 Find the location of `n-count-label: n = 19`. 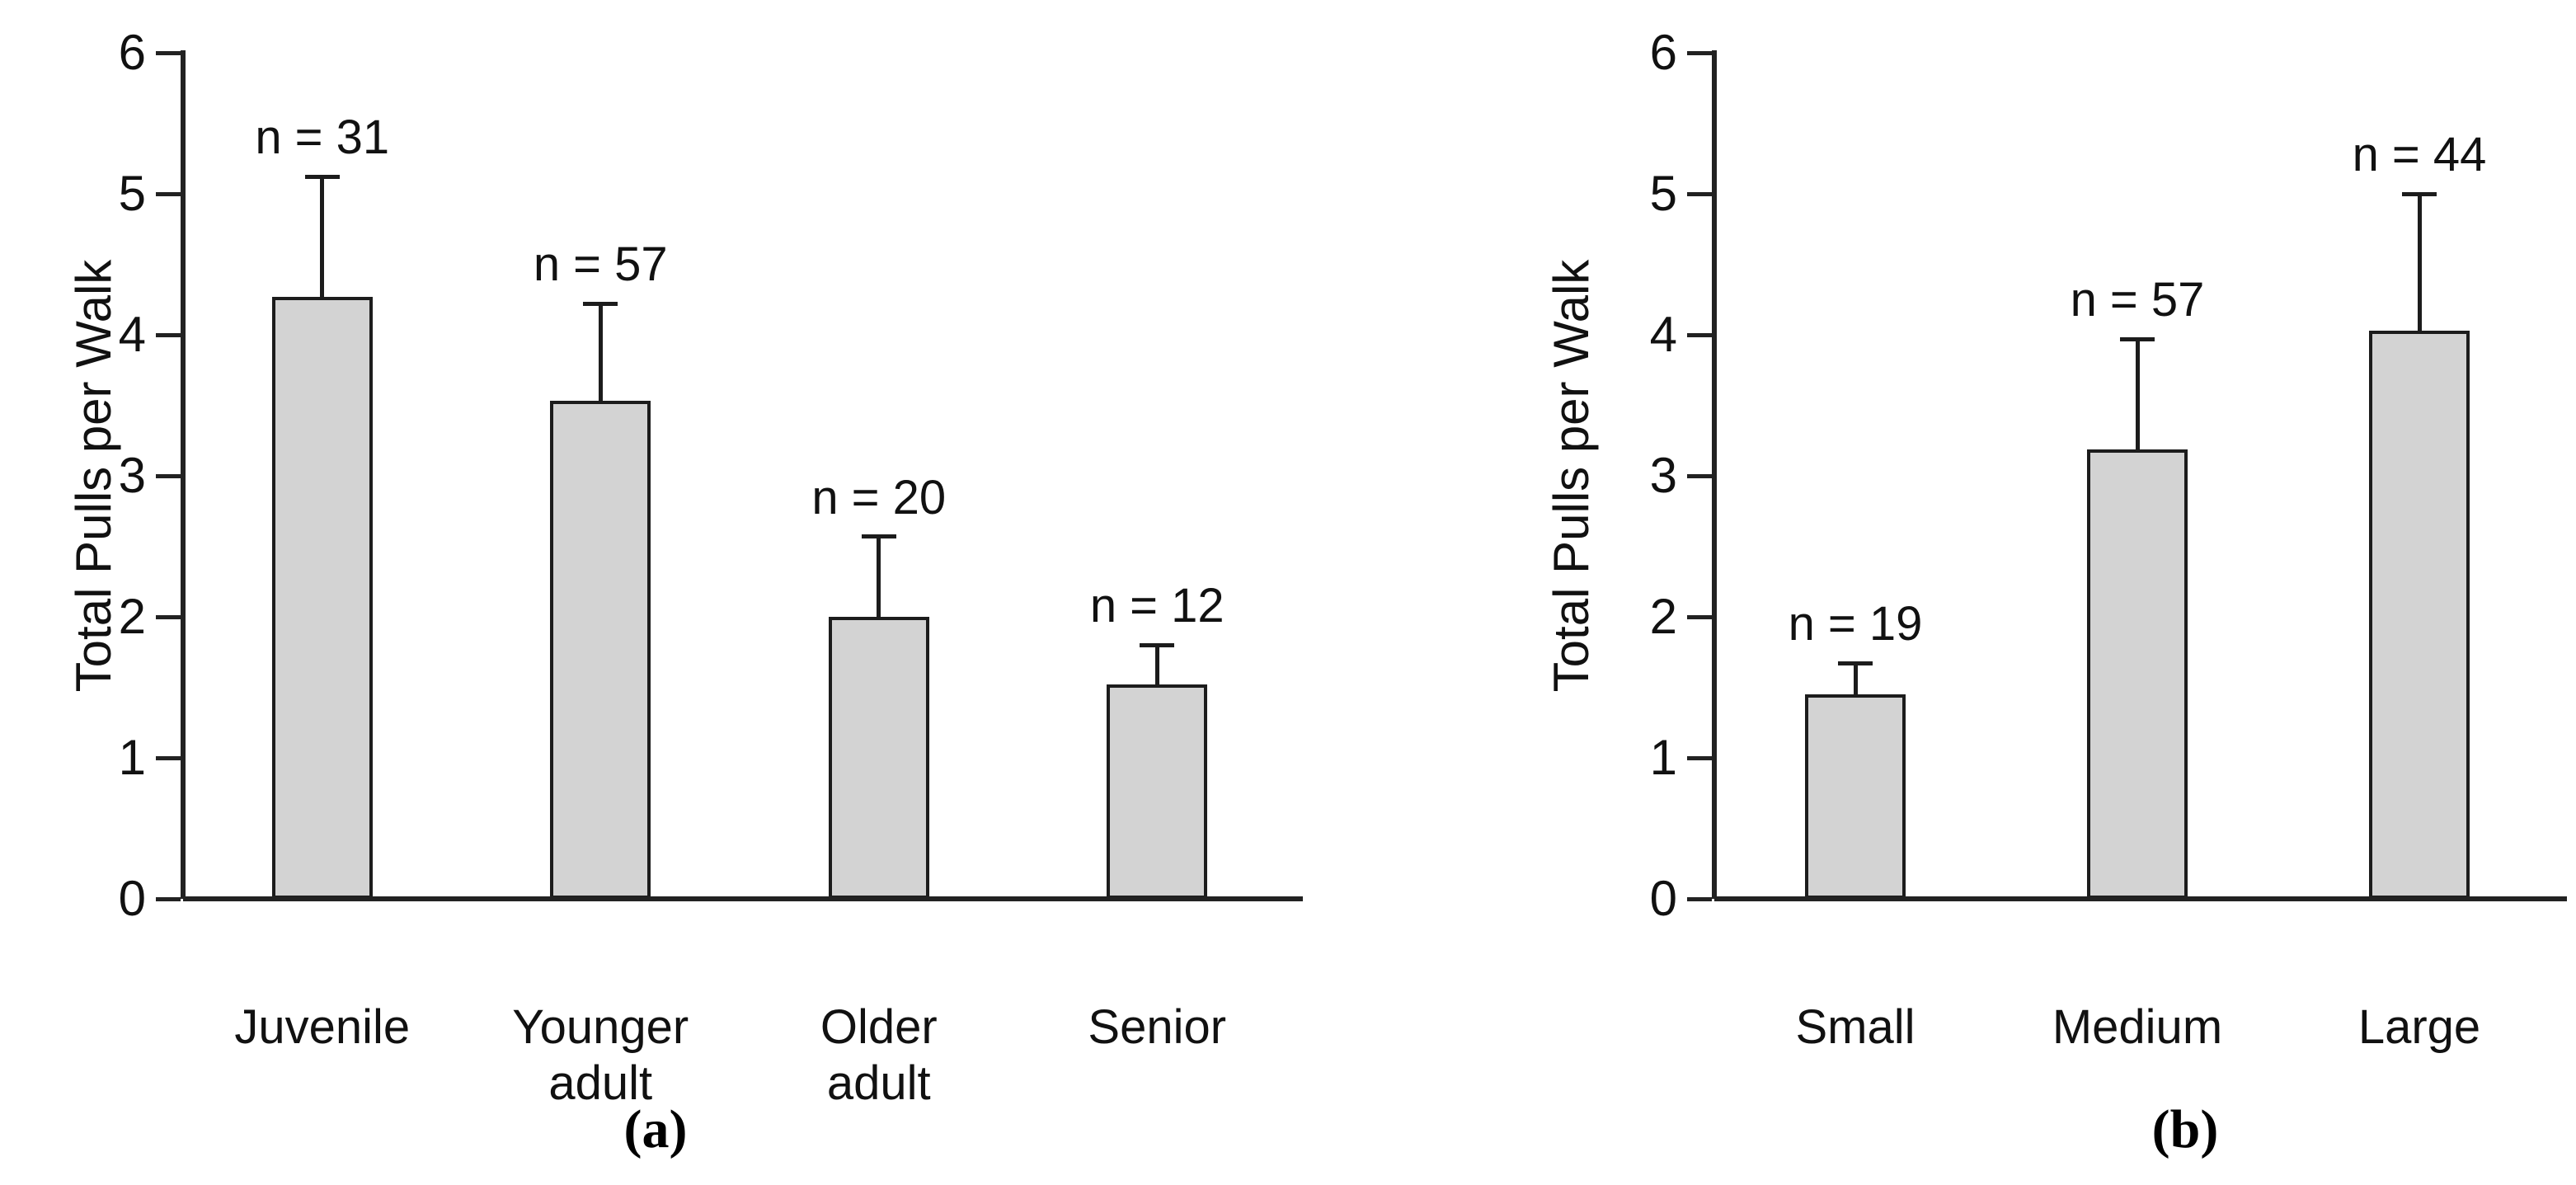

n-count-label: n = 19 is located at coordinates (1855, 624).